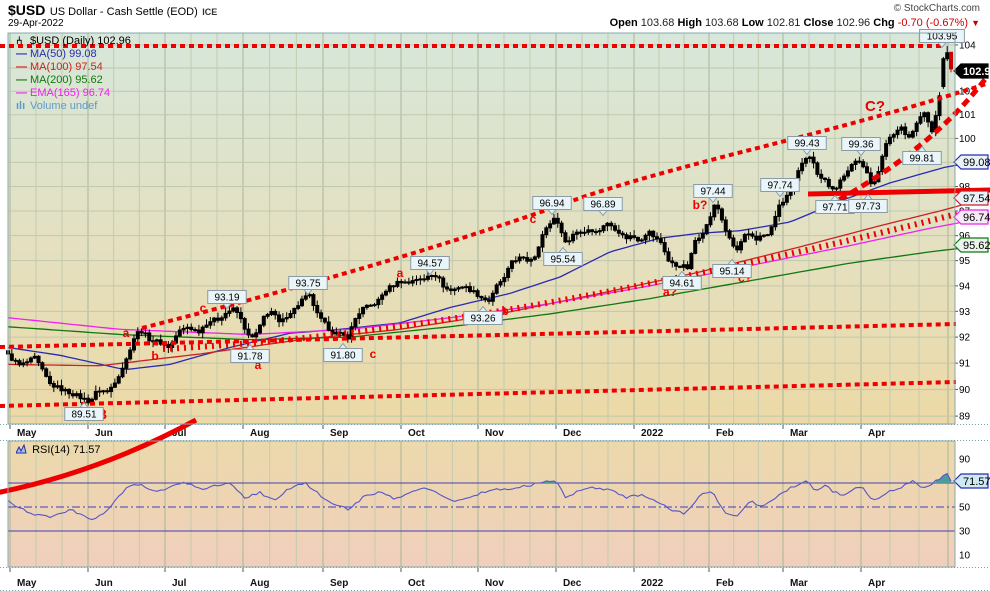 The width and height of the screenshot is (990, 591). Describe the element at coordinates (478, 394) in the screenshot. I see `horizontal-channel-lower-line` at that location.